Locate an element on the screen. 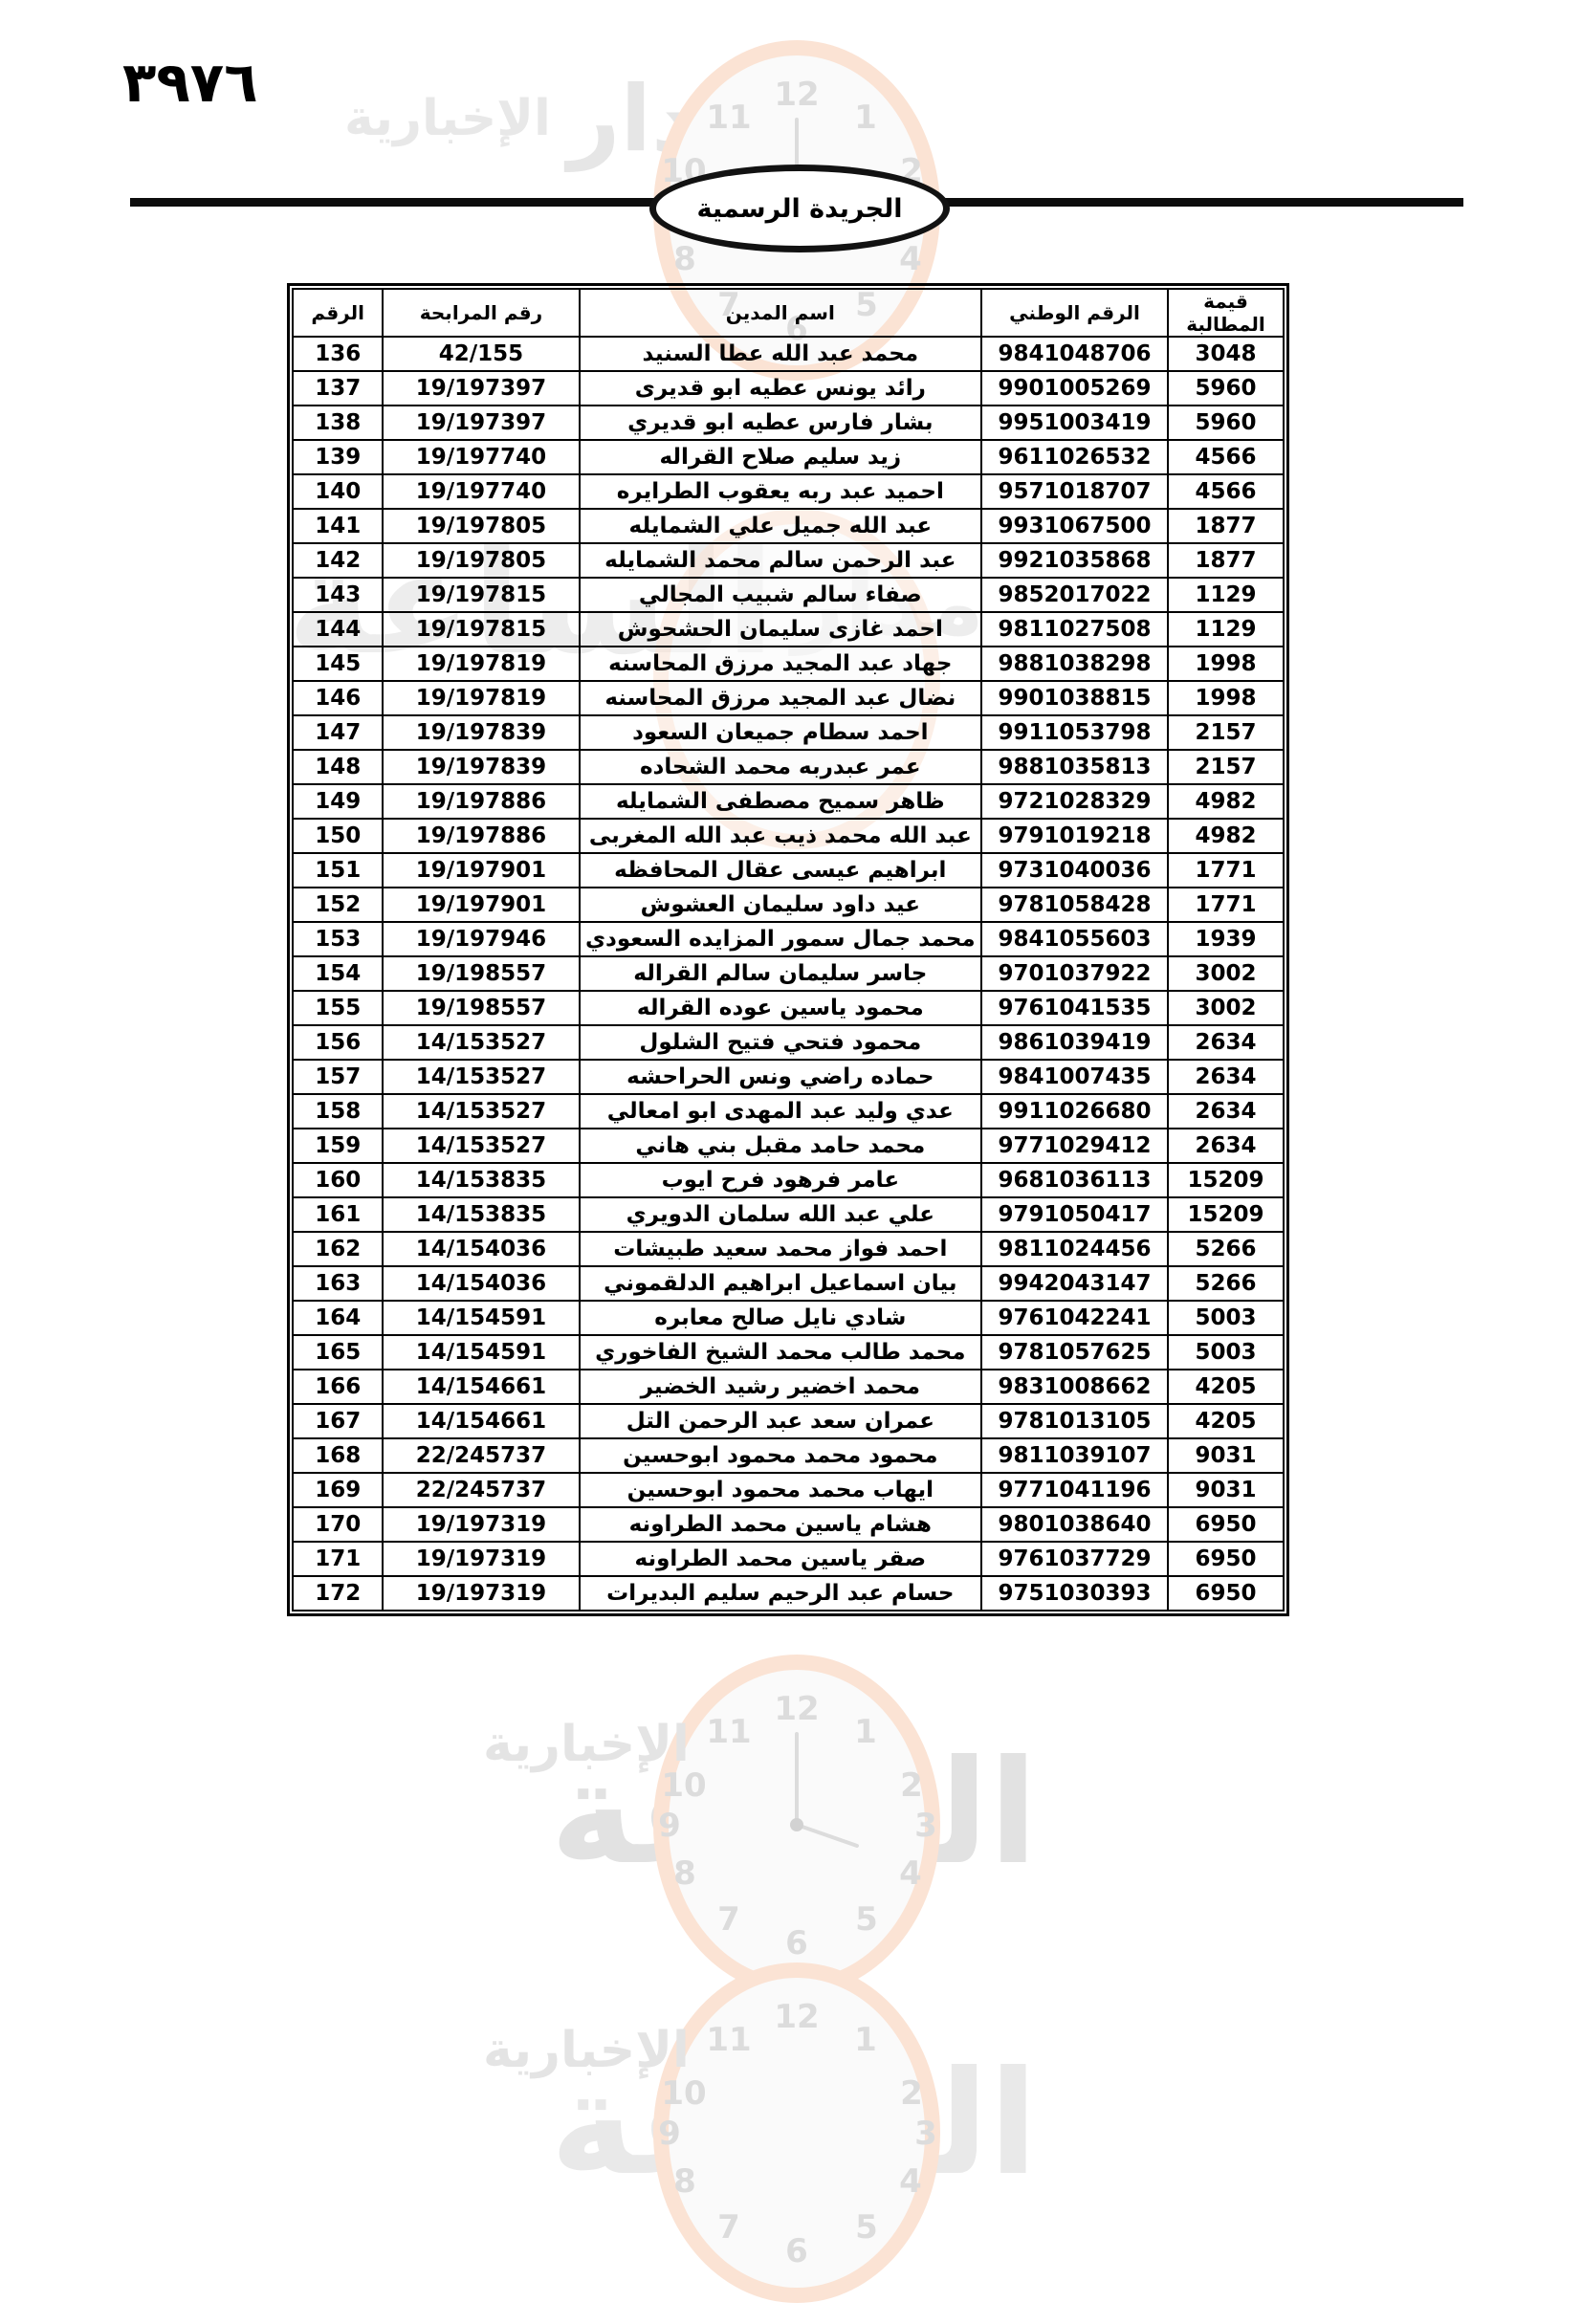 The image size is (1582, 2324). cell-debtor-name: عمر عبدربه محمد الشحاده is located at coordinates (780, 767).